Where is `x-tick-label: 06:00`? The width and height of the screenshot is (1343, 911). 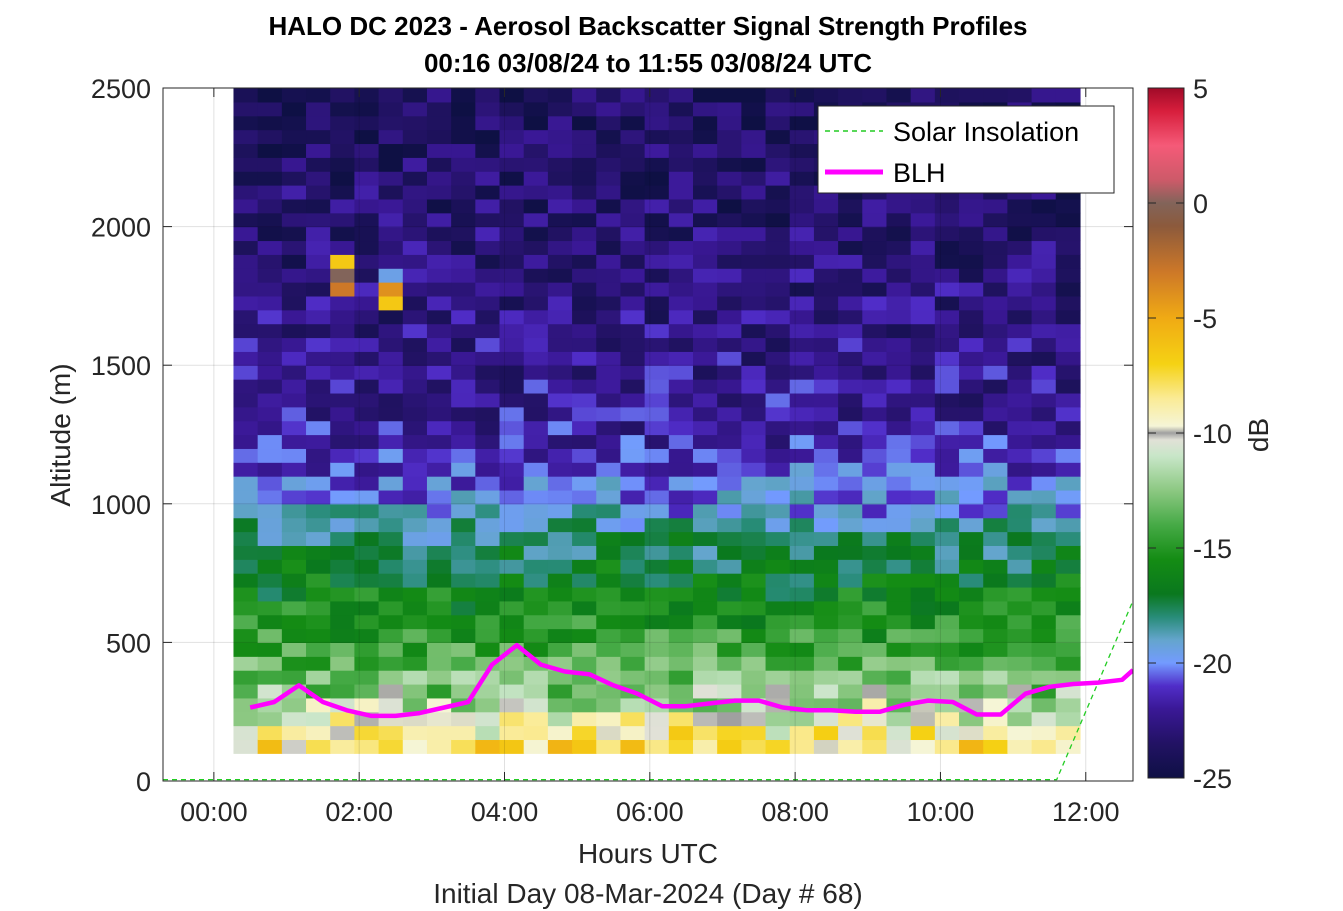
x-tick-label: 06:00 is located at coordinates (650, 812).